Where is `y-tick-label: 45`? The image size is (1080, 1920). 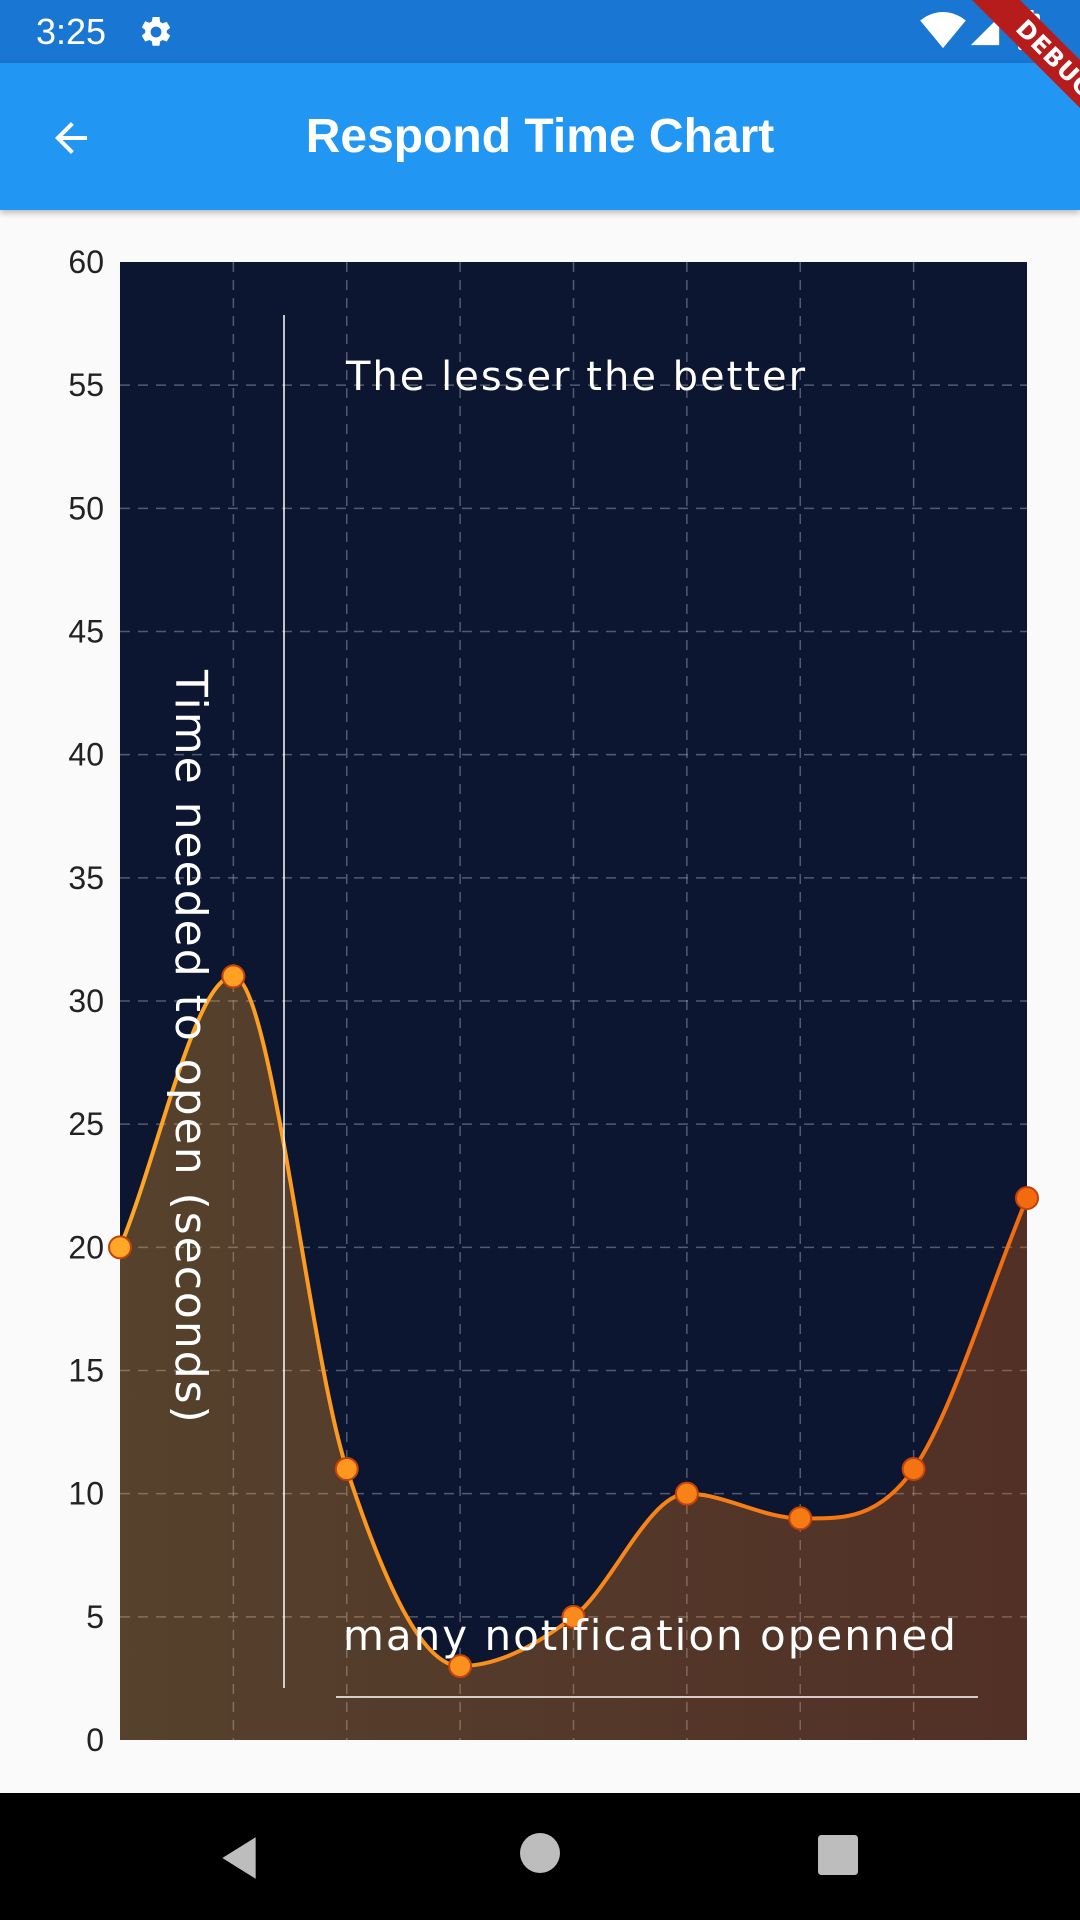 y-tick-label: 45 is located at coordinates (86, 632).